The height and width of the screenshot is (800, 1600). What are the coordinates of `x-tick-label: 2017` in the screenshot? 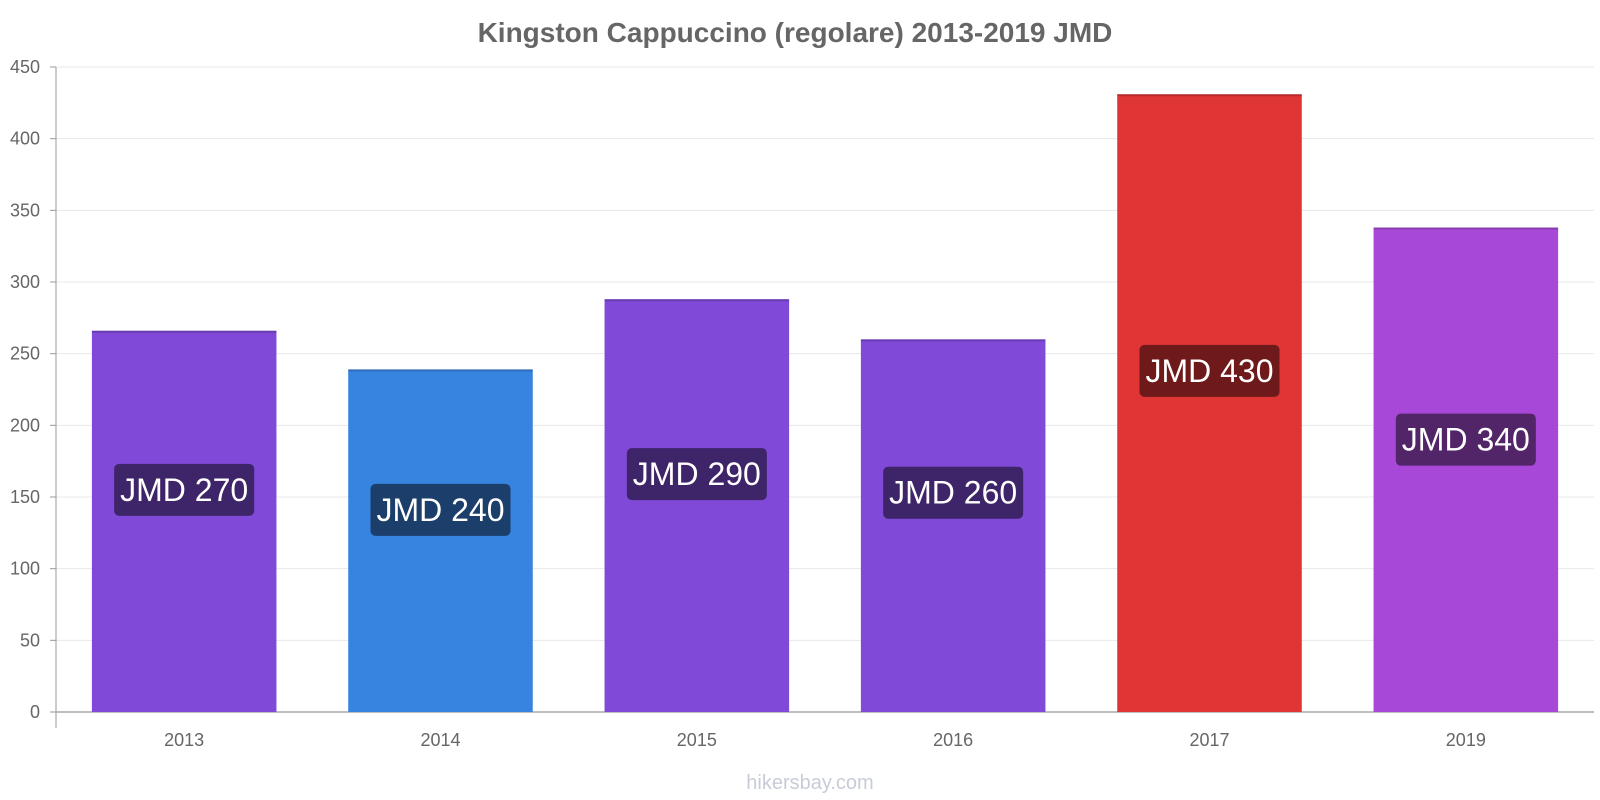 It's located at (1209, 740).